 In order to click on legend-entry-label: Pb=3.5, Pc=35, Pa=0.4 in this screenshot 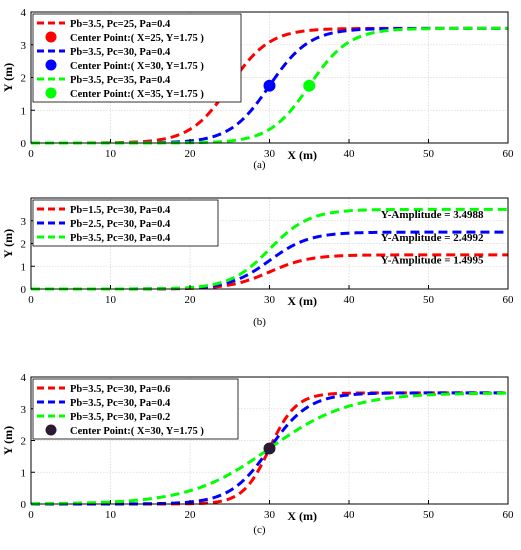, I will do `click(120, 80)`.